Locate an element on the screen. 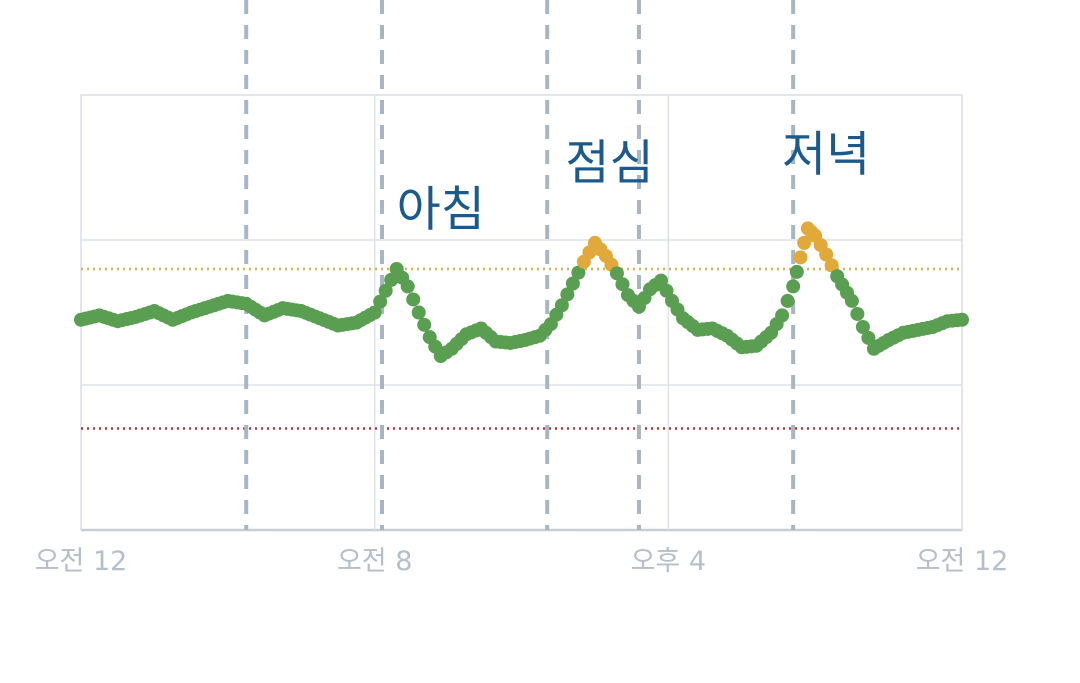  annotation-1: 점심 is located at coordinates (609, 163).